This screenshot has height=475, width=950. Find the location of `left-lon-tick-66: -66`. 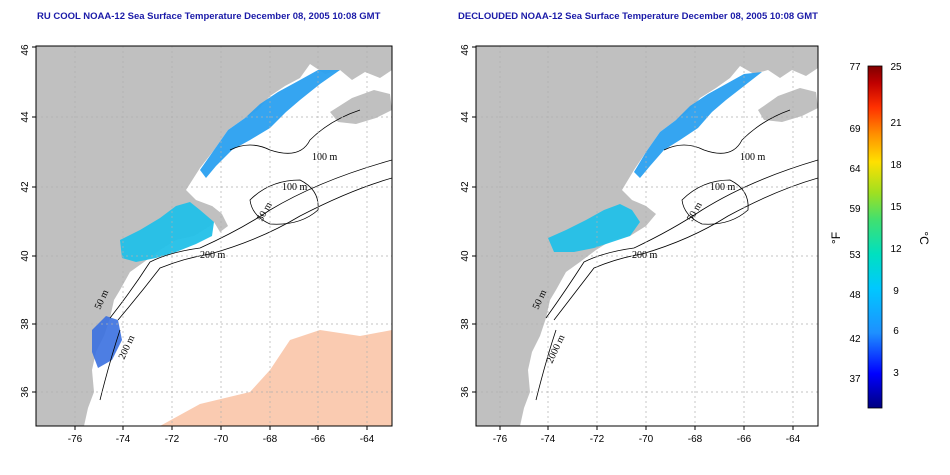

left-lon-tick-66: -66 is located at coordinates (318, 439).